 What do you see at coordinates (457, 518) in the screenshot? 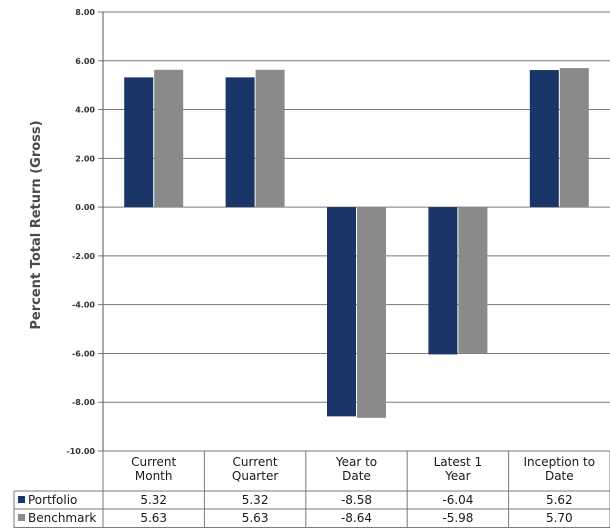
I see `data-label: -5.98` at bounding box center [457, 518].